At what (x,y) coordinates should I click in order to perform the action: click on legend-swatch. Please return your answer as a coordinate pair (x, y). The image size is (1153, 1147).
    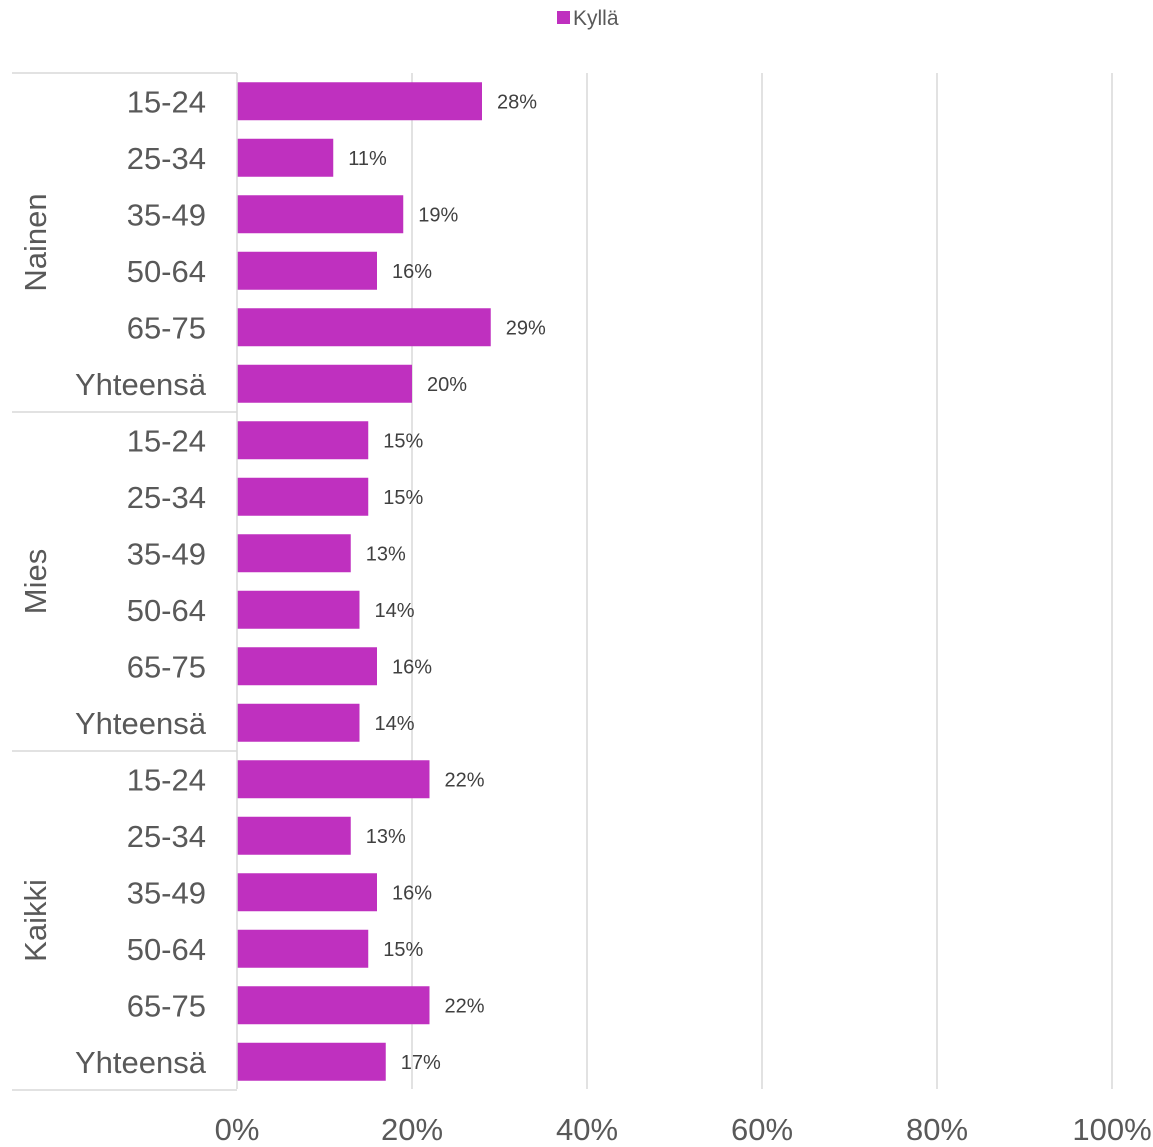
    Looking at the image, I should click on (563, 17).